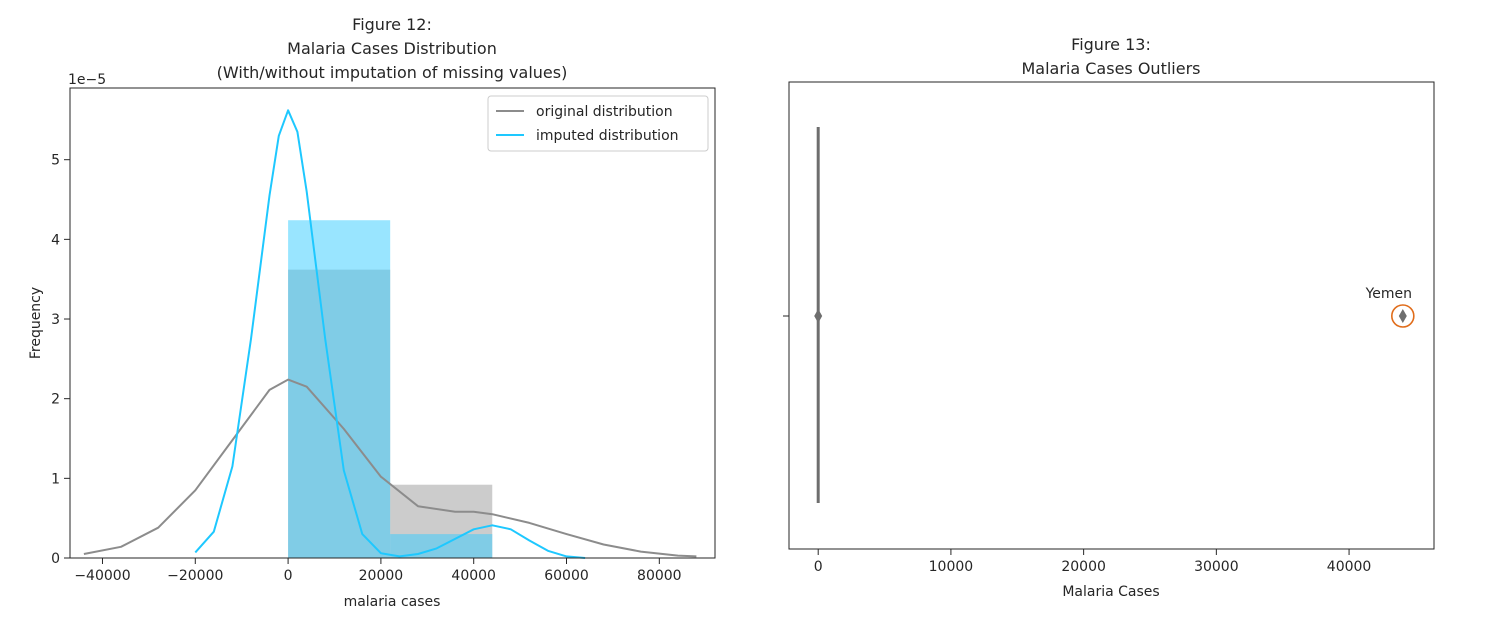 The image size is (1488, 638). What do you see at coordinates (339, 389) in the screenshot?
I see `fig12-hist-bar` at bounding box center [339, 389].